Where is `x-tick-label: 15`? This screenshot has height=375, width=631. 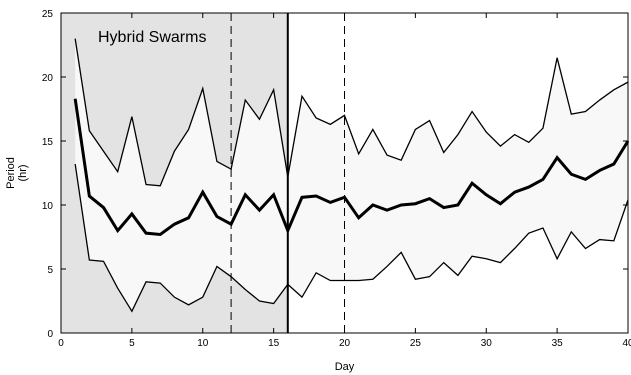 x-tick-label: 15 is located at coordinates (274, 343).